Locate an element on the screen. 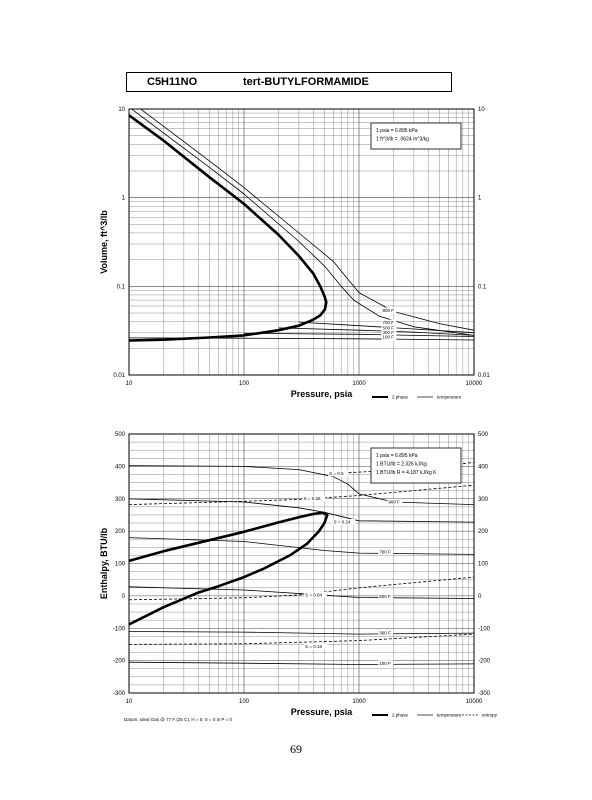 This screenshot has height=800, width=592. y-axis-label: Volume, ft^3/lb is located at coordinates (104, 242).